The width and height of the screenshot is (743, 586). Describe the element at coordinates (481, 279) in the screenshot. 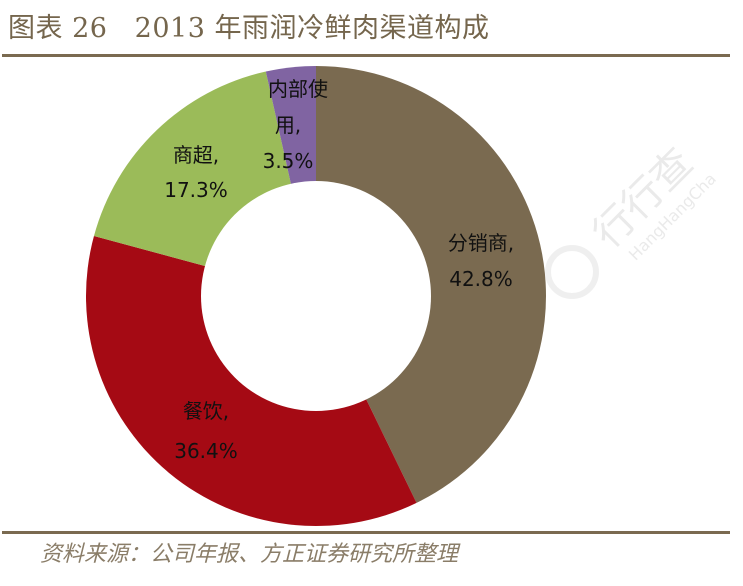

I see `svg-text: 42.8%` at that location.